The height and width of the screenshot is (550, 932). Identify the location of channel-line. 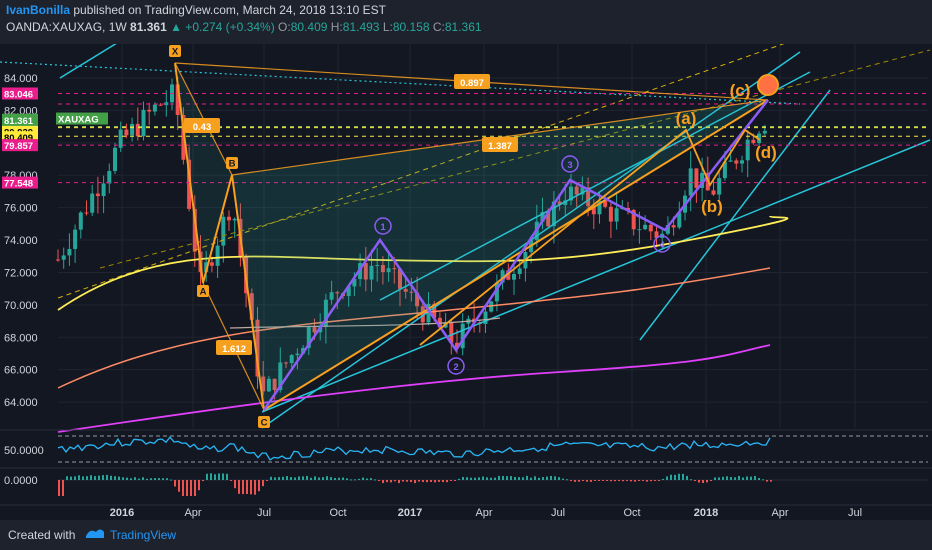
(88, 61).